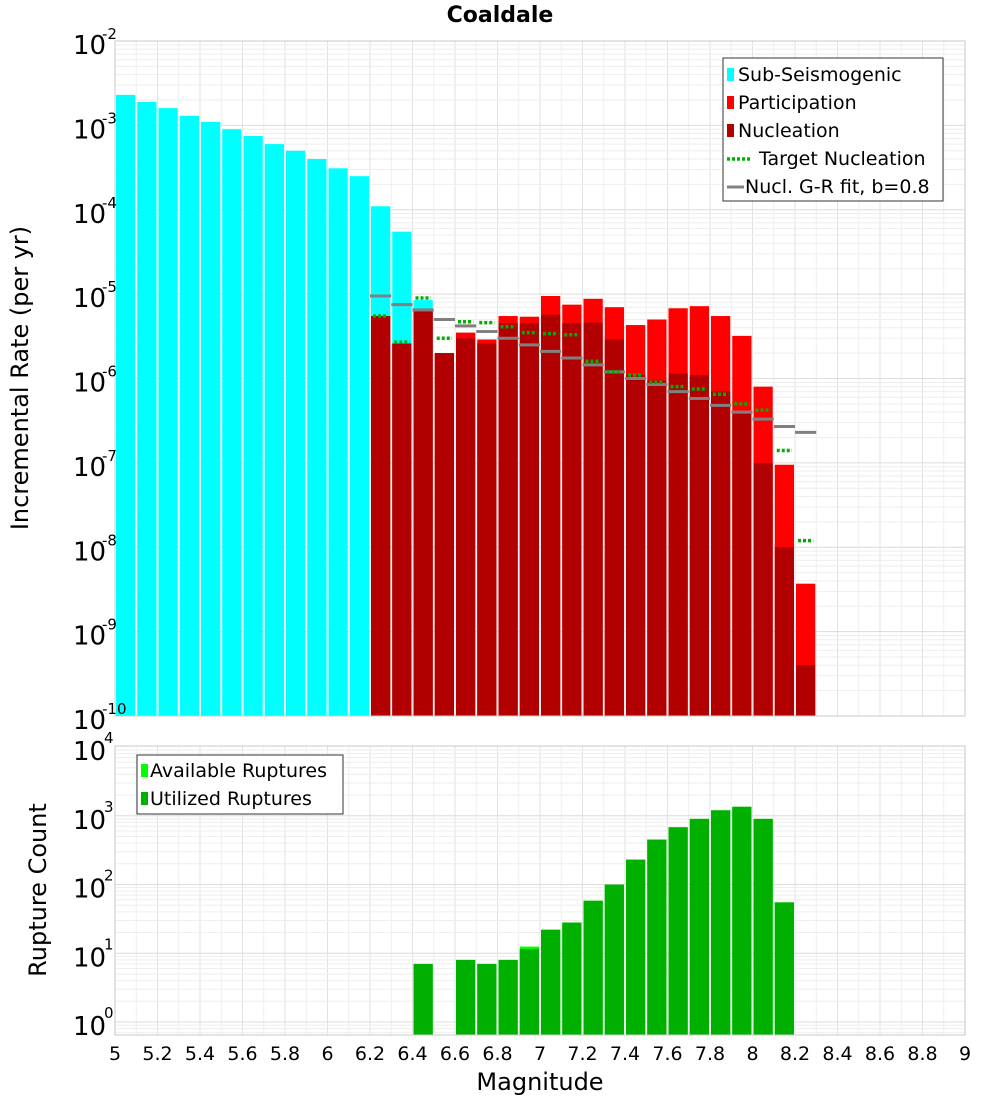 The width and height of the screenshot is (1000, 1100). Describe the element at coordinates (965, 1054) in the screenshot. I see `x-tick-label: 9` at that location.